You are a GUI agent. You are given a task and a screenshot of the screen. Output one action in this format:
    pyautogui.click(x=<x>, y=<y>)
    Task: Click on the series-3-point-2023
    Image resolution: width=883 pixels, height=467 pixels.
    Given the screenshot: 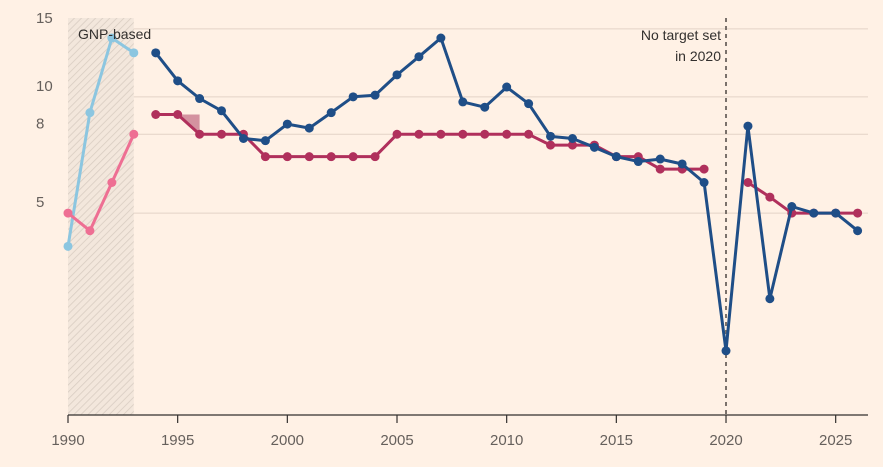 What is the action you would take?
    pyautogui.click(x=792, y=206)
    